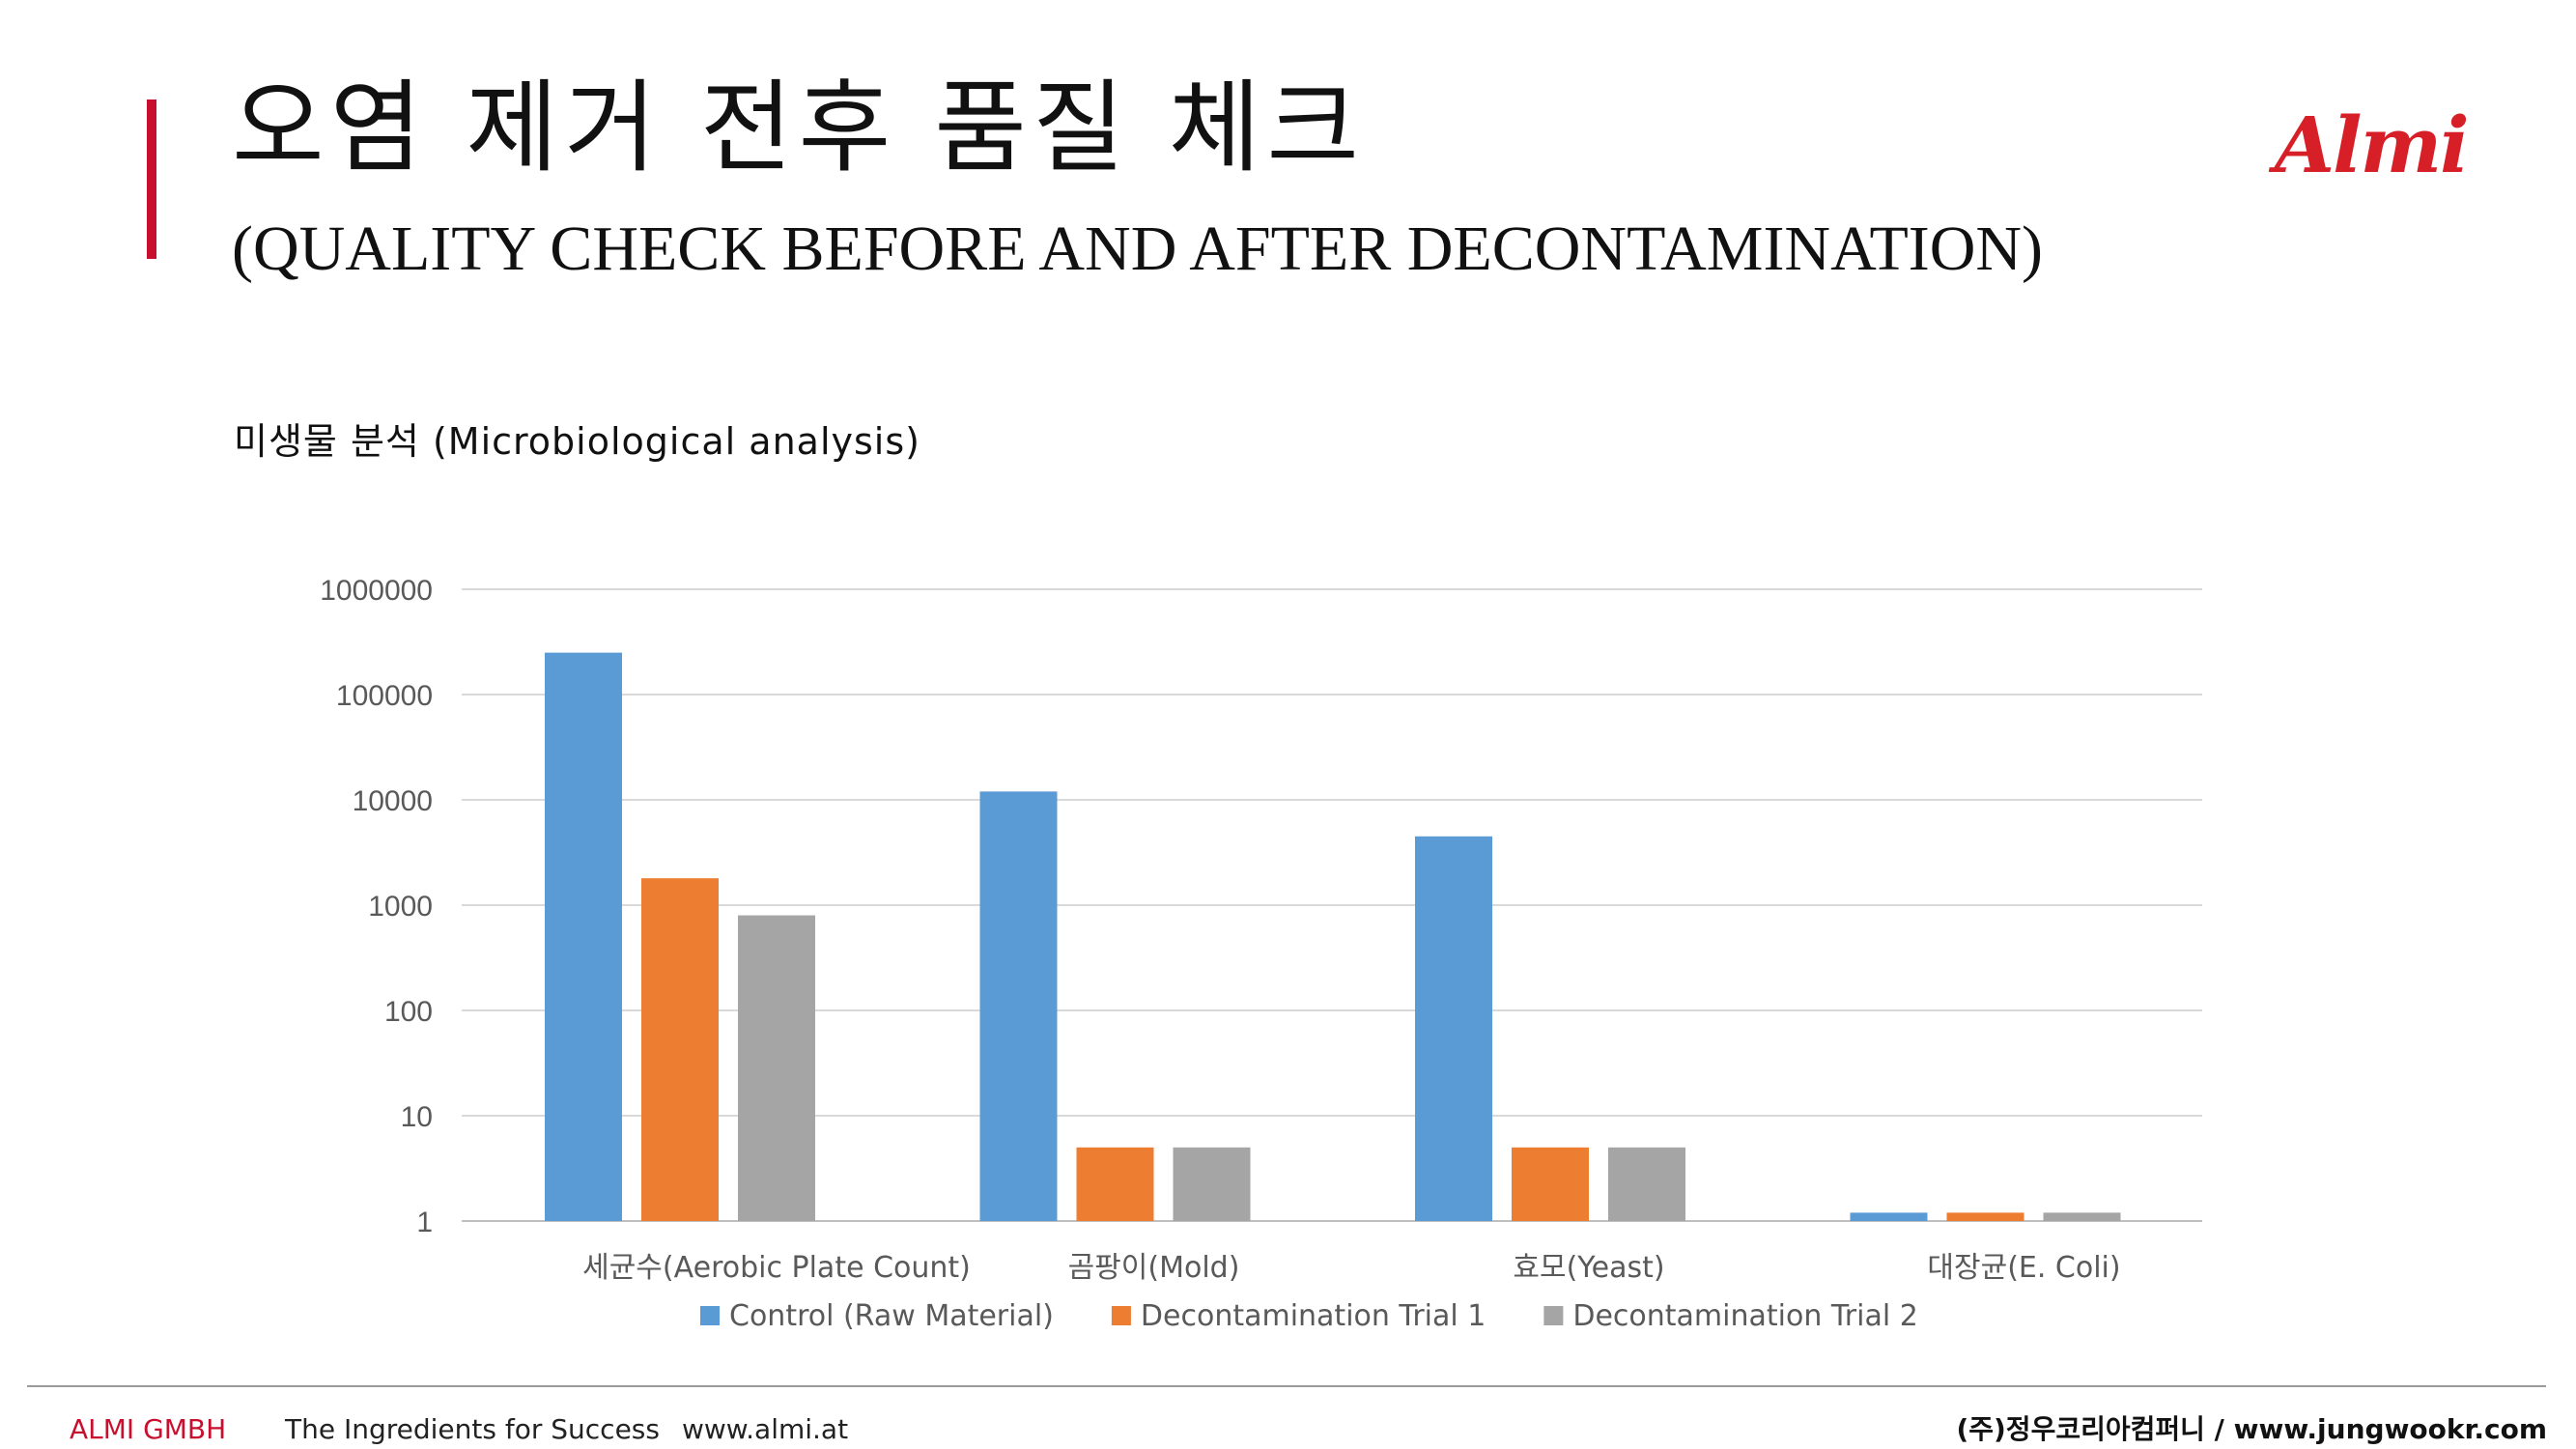 This screenshot has height=1449, width=2576. Describe the element at coordinates (1588, 1268) in the screenshot. I see `x-category-label: 효모(Yeast)` at that location.